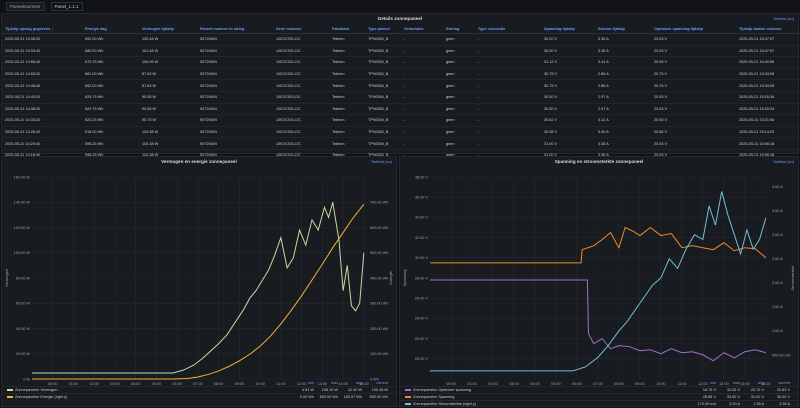 The width and height of the screenshot is (800, 408). Describe the element at coordinates (323, 384) in the screenshot. I see `x-tick-label: 13:00` at that location.